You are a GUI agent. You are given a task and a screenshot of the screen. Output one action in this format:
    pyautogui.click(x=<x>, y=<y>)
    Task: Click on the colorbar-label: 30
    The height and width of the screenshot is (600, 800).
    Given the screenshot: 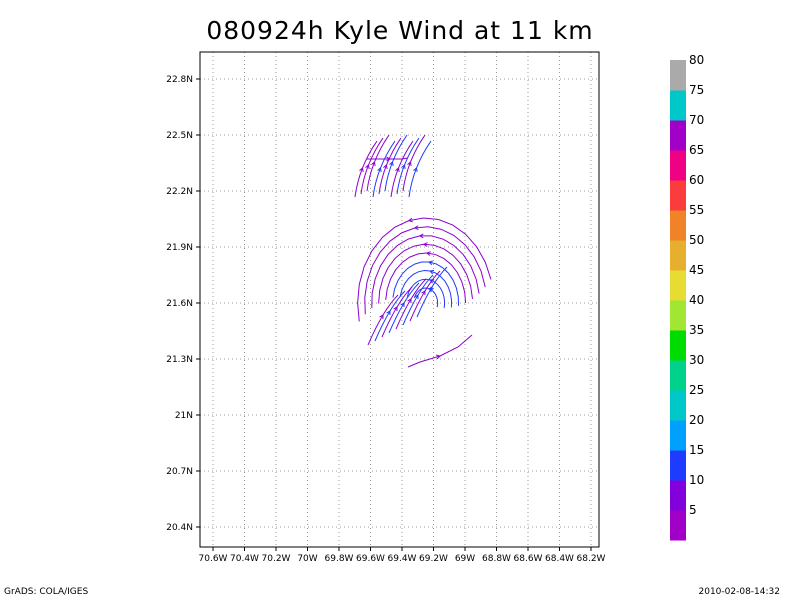 What is the action you would take?
    pyautogui.click(x=696, y=360)
    